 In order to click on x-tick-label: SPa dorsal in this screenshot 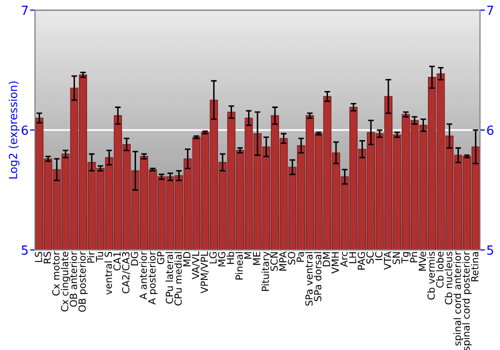, I will do `click(318, 277)`.